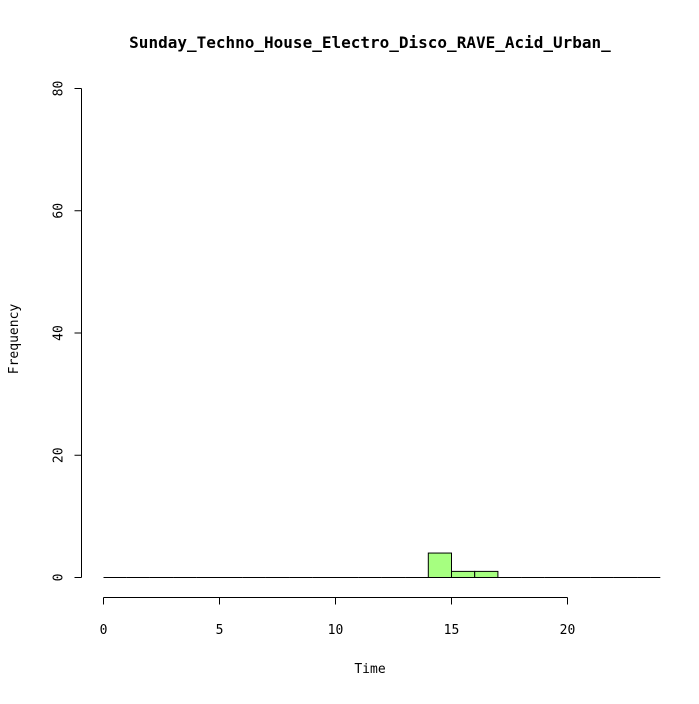  What do you see at coordinates (104, 630) in the screenshot?
I see `x-tick-label: 0` at bounding box center [104, 630].